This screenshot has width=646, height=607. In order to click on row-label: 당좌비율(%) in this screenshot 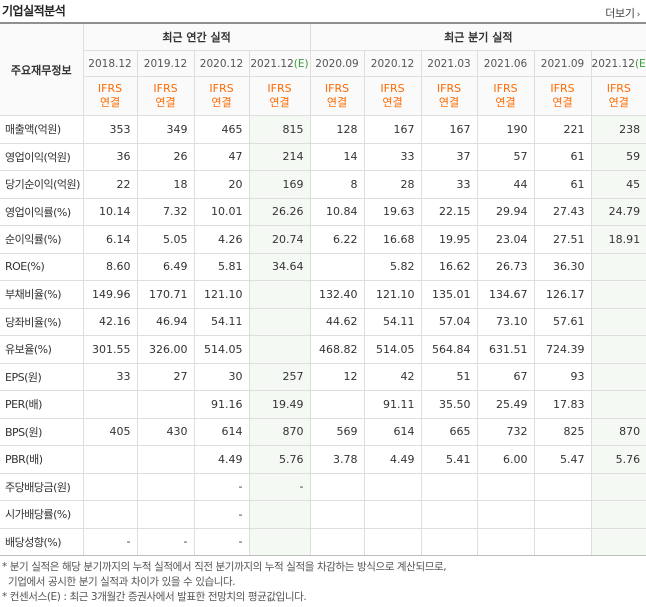, I will do `click(42, 321)`.